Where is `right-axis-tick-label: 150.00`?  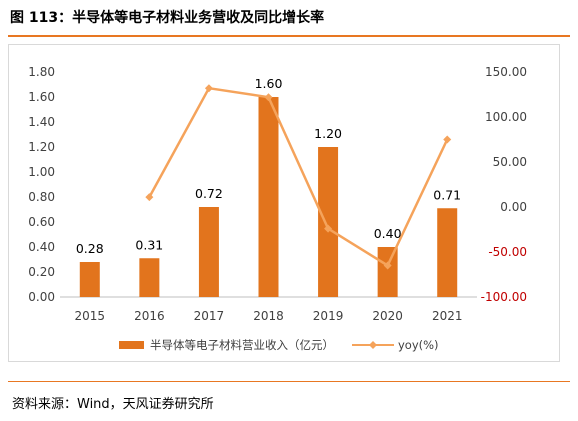
right-axis-tick-label: 150.00 is located at coordinates (506, 72).